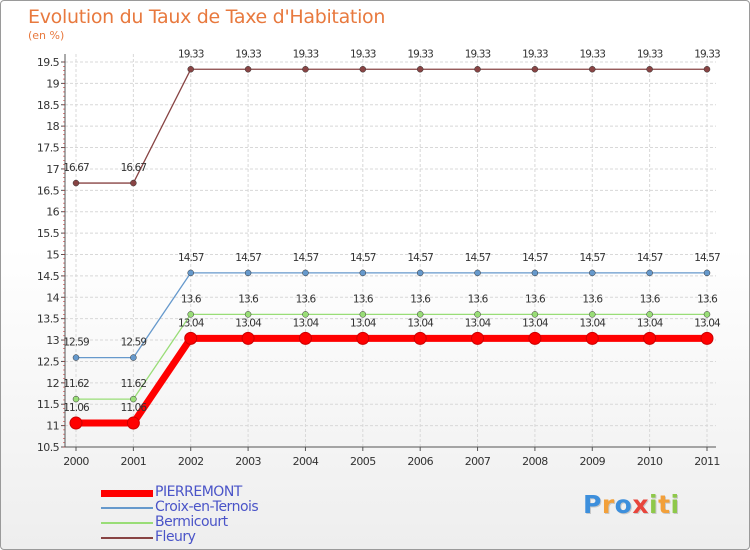 The width and height of the screenshot is (750, 550). What do you see at coordinates (48, 105) in the screenshot?
I see `y-tick-label: 18.5` at bounding box center [48, 105].